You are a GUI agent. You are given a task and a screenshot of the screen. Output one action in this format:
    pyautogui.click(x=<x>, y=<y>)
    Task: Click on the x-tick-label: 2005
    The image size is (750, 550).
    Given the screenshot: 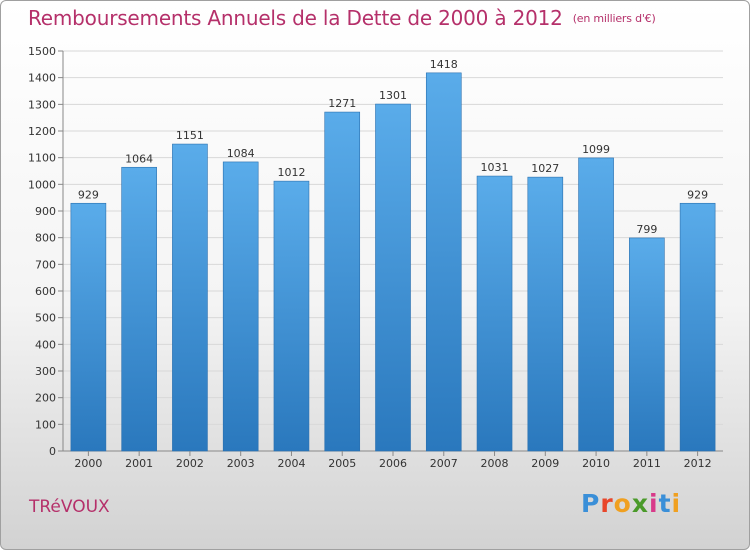 What is the action you would take?
    pyautogui.click(x=342, y=463)
    